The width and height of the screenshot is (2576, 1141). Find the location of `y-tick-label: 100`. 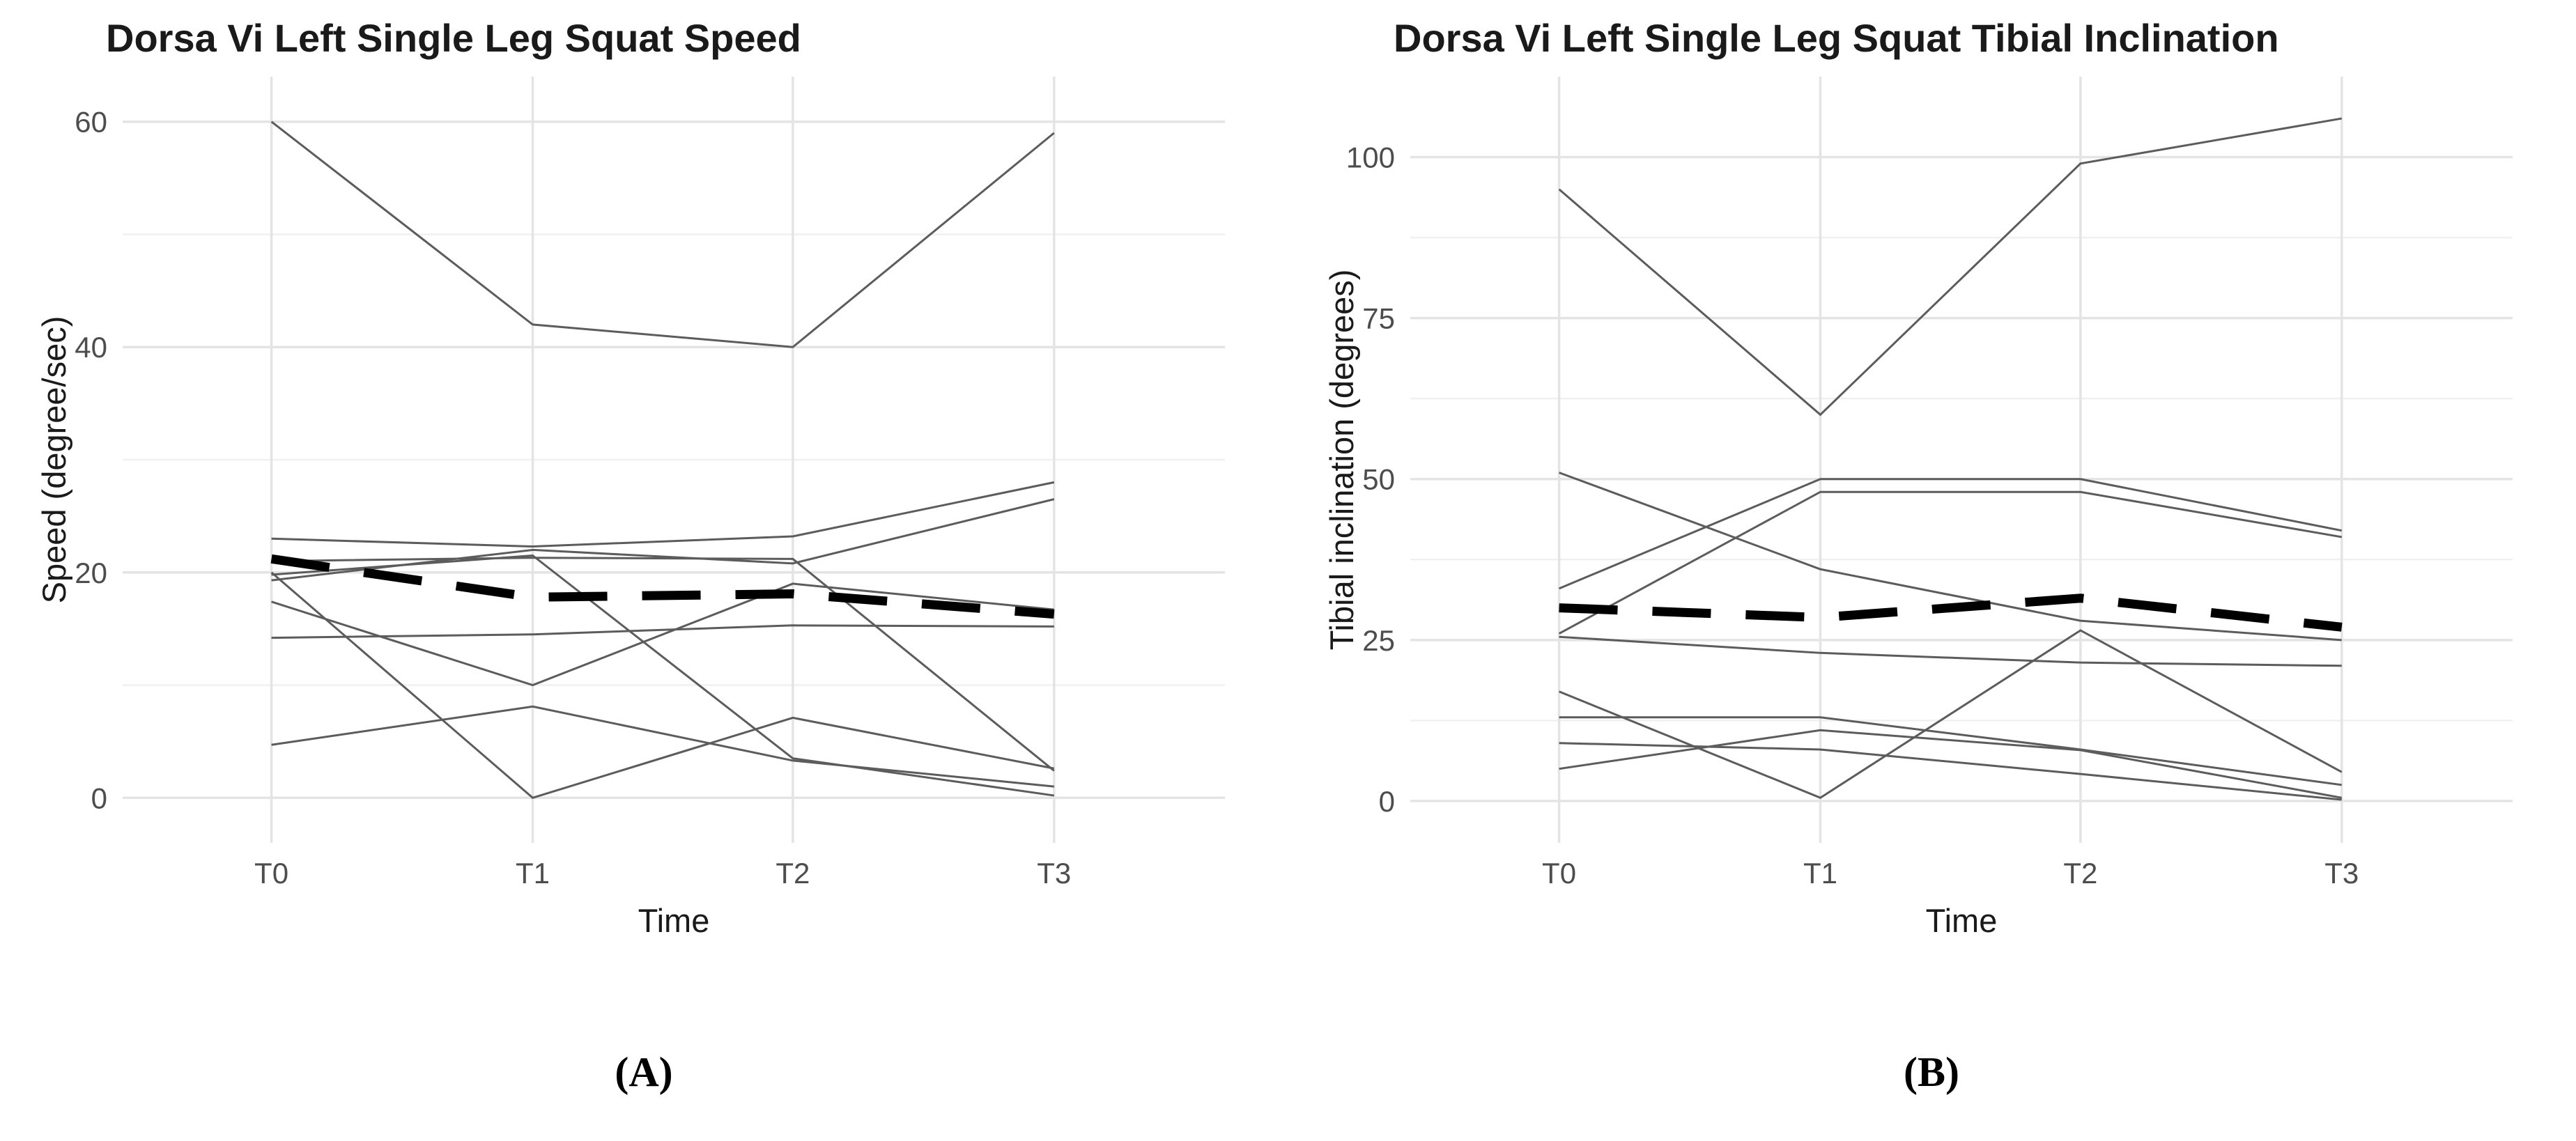

y-tick-label: 100 is located at coordinates (1370, 157).